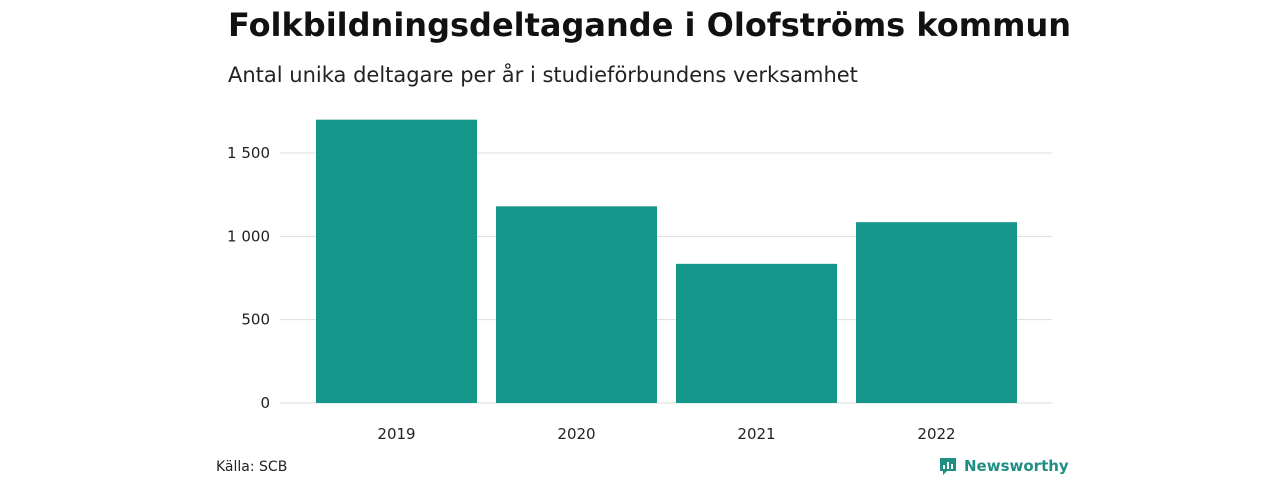  I want to click on x-tick-label: 2020, so click(576, 434).